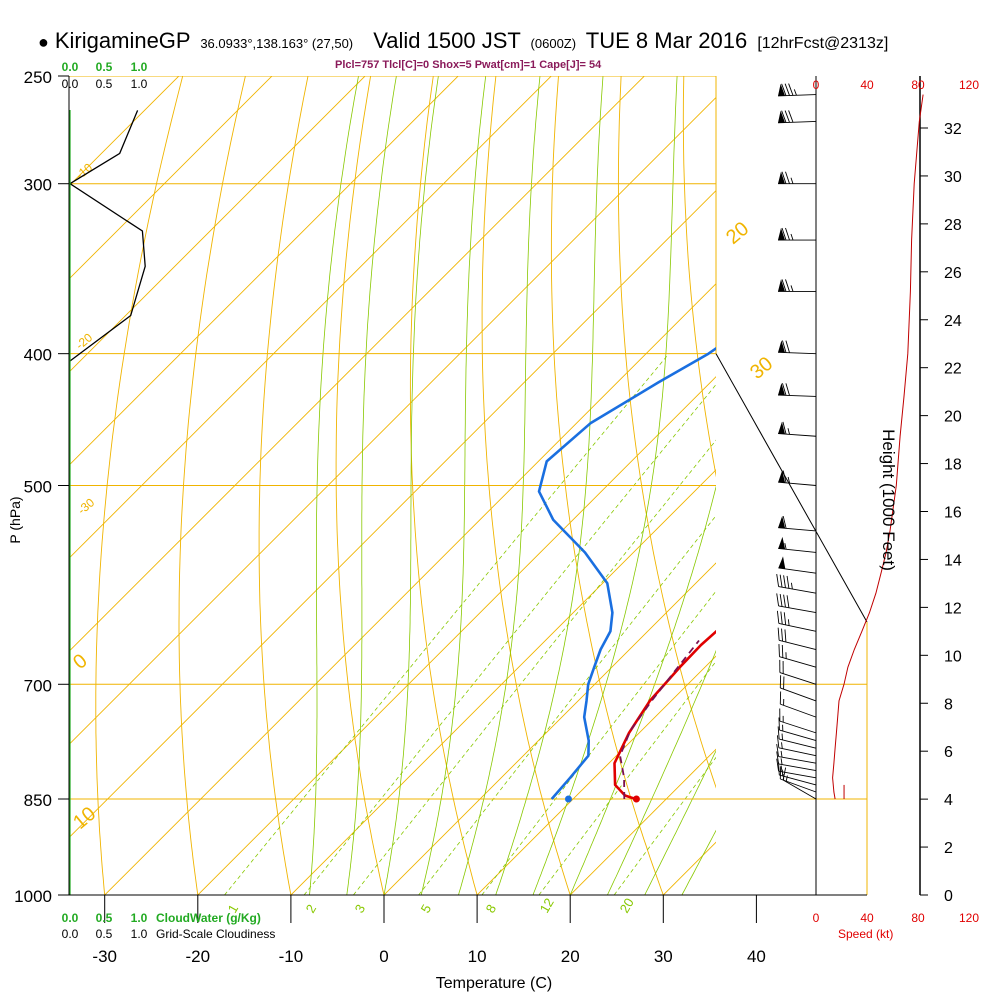 This screenshot has width=1000, height=1000. Describe the element at coordinates (84, 818) in the screenshot. I see `dry-adiabat-label: 10` at that location.